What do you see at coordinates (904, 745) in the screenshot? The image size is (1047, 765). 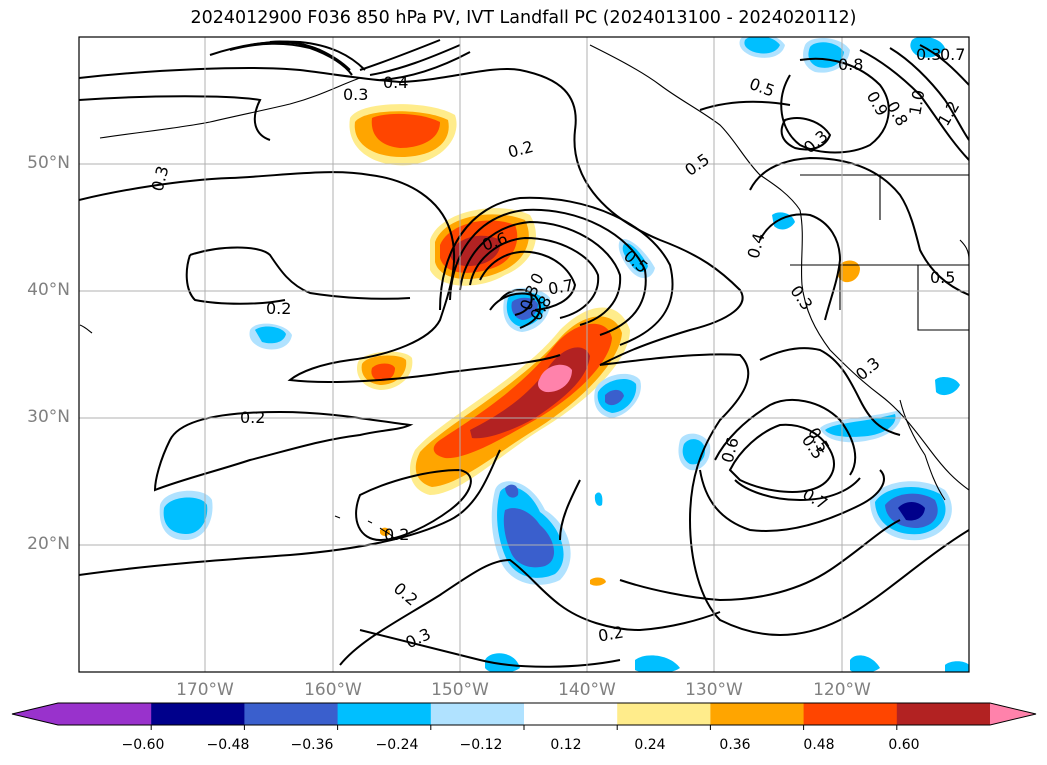 I see `colorbar-tick-label: 0.60` at bounding box center [904, 745].